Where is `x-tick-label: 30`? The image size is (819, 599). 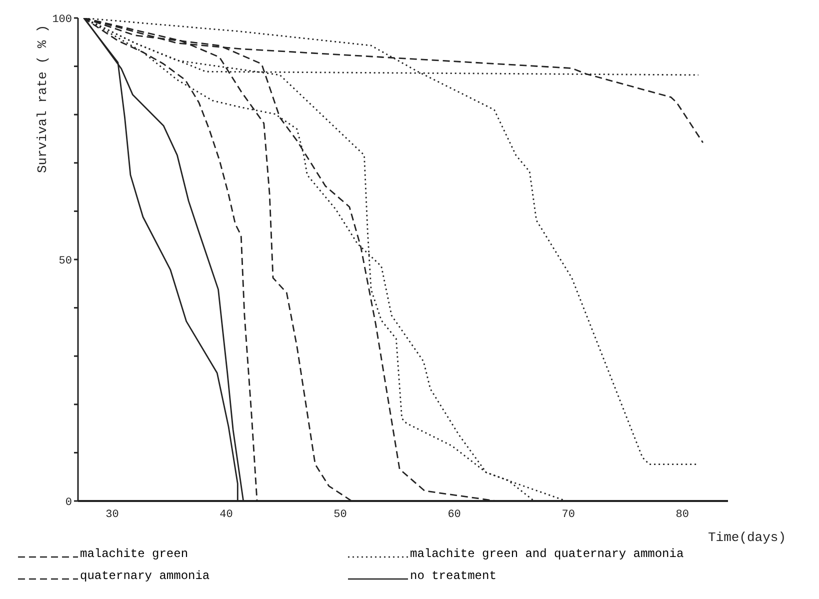
x-tick-label: 30 is located at coordinates (112, 514).